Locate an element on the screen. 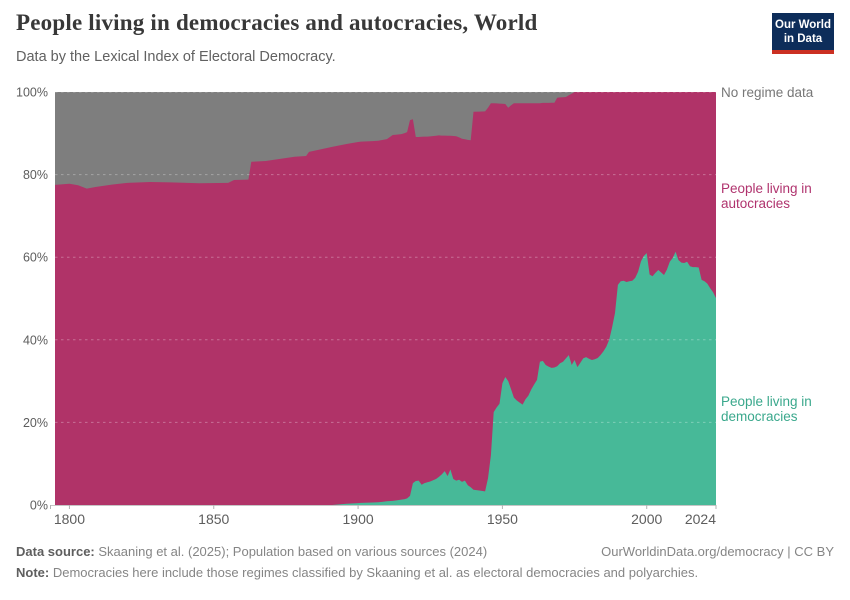 Image resolution: width=850 pixels, height=600 pixels. x-tick-label-2024: 2024 is located at coordinates (700, 519).